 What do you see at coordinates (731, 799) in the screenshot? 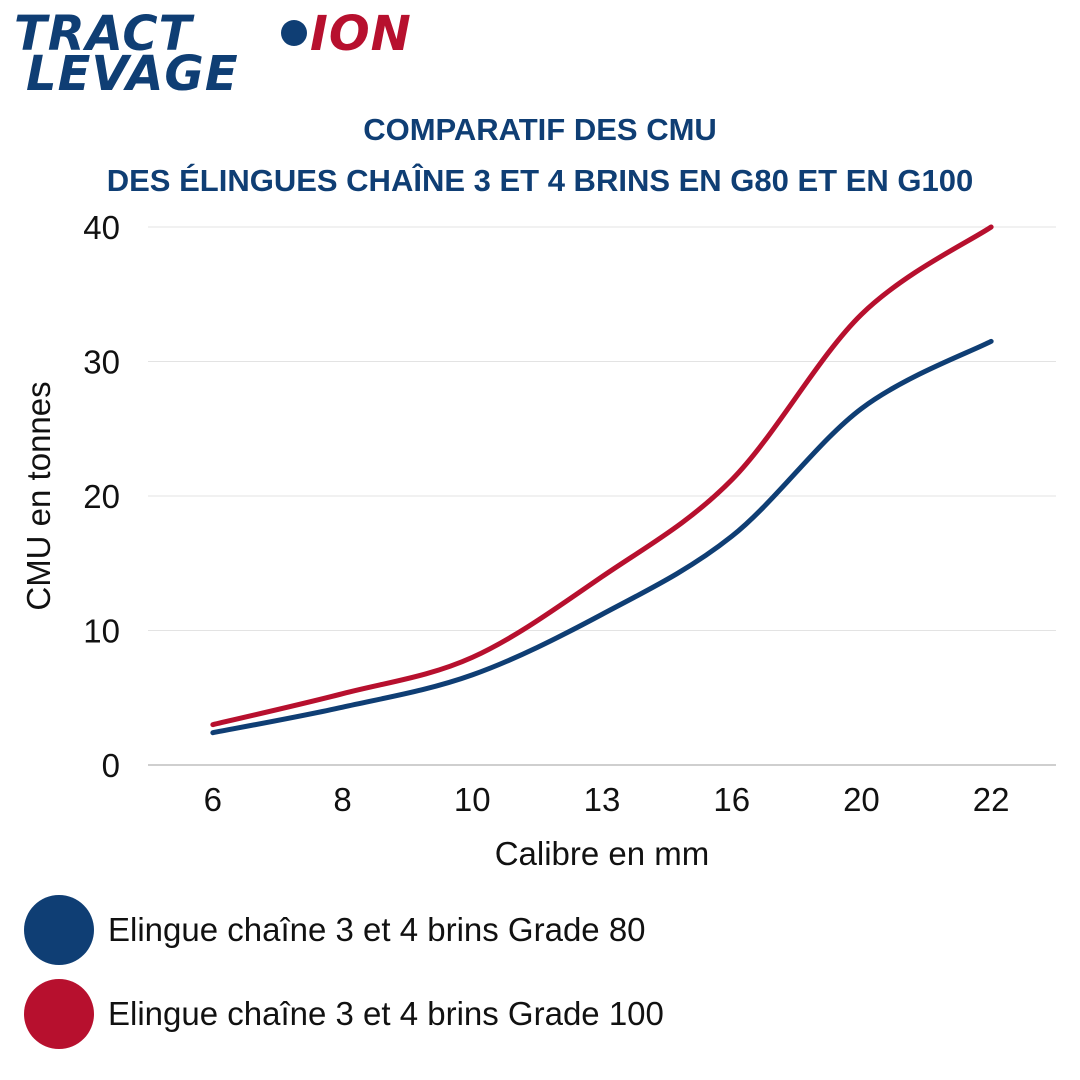
I see `x-tick-label: 16` at bounding box center [731, 799].